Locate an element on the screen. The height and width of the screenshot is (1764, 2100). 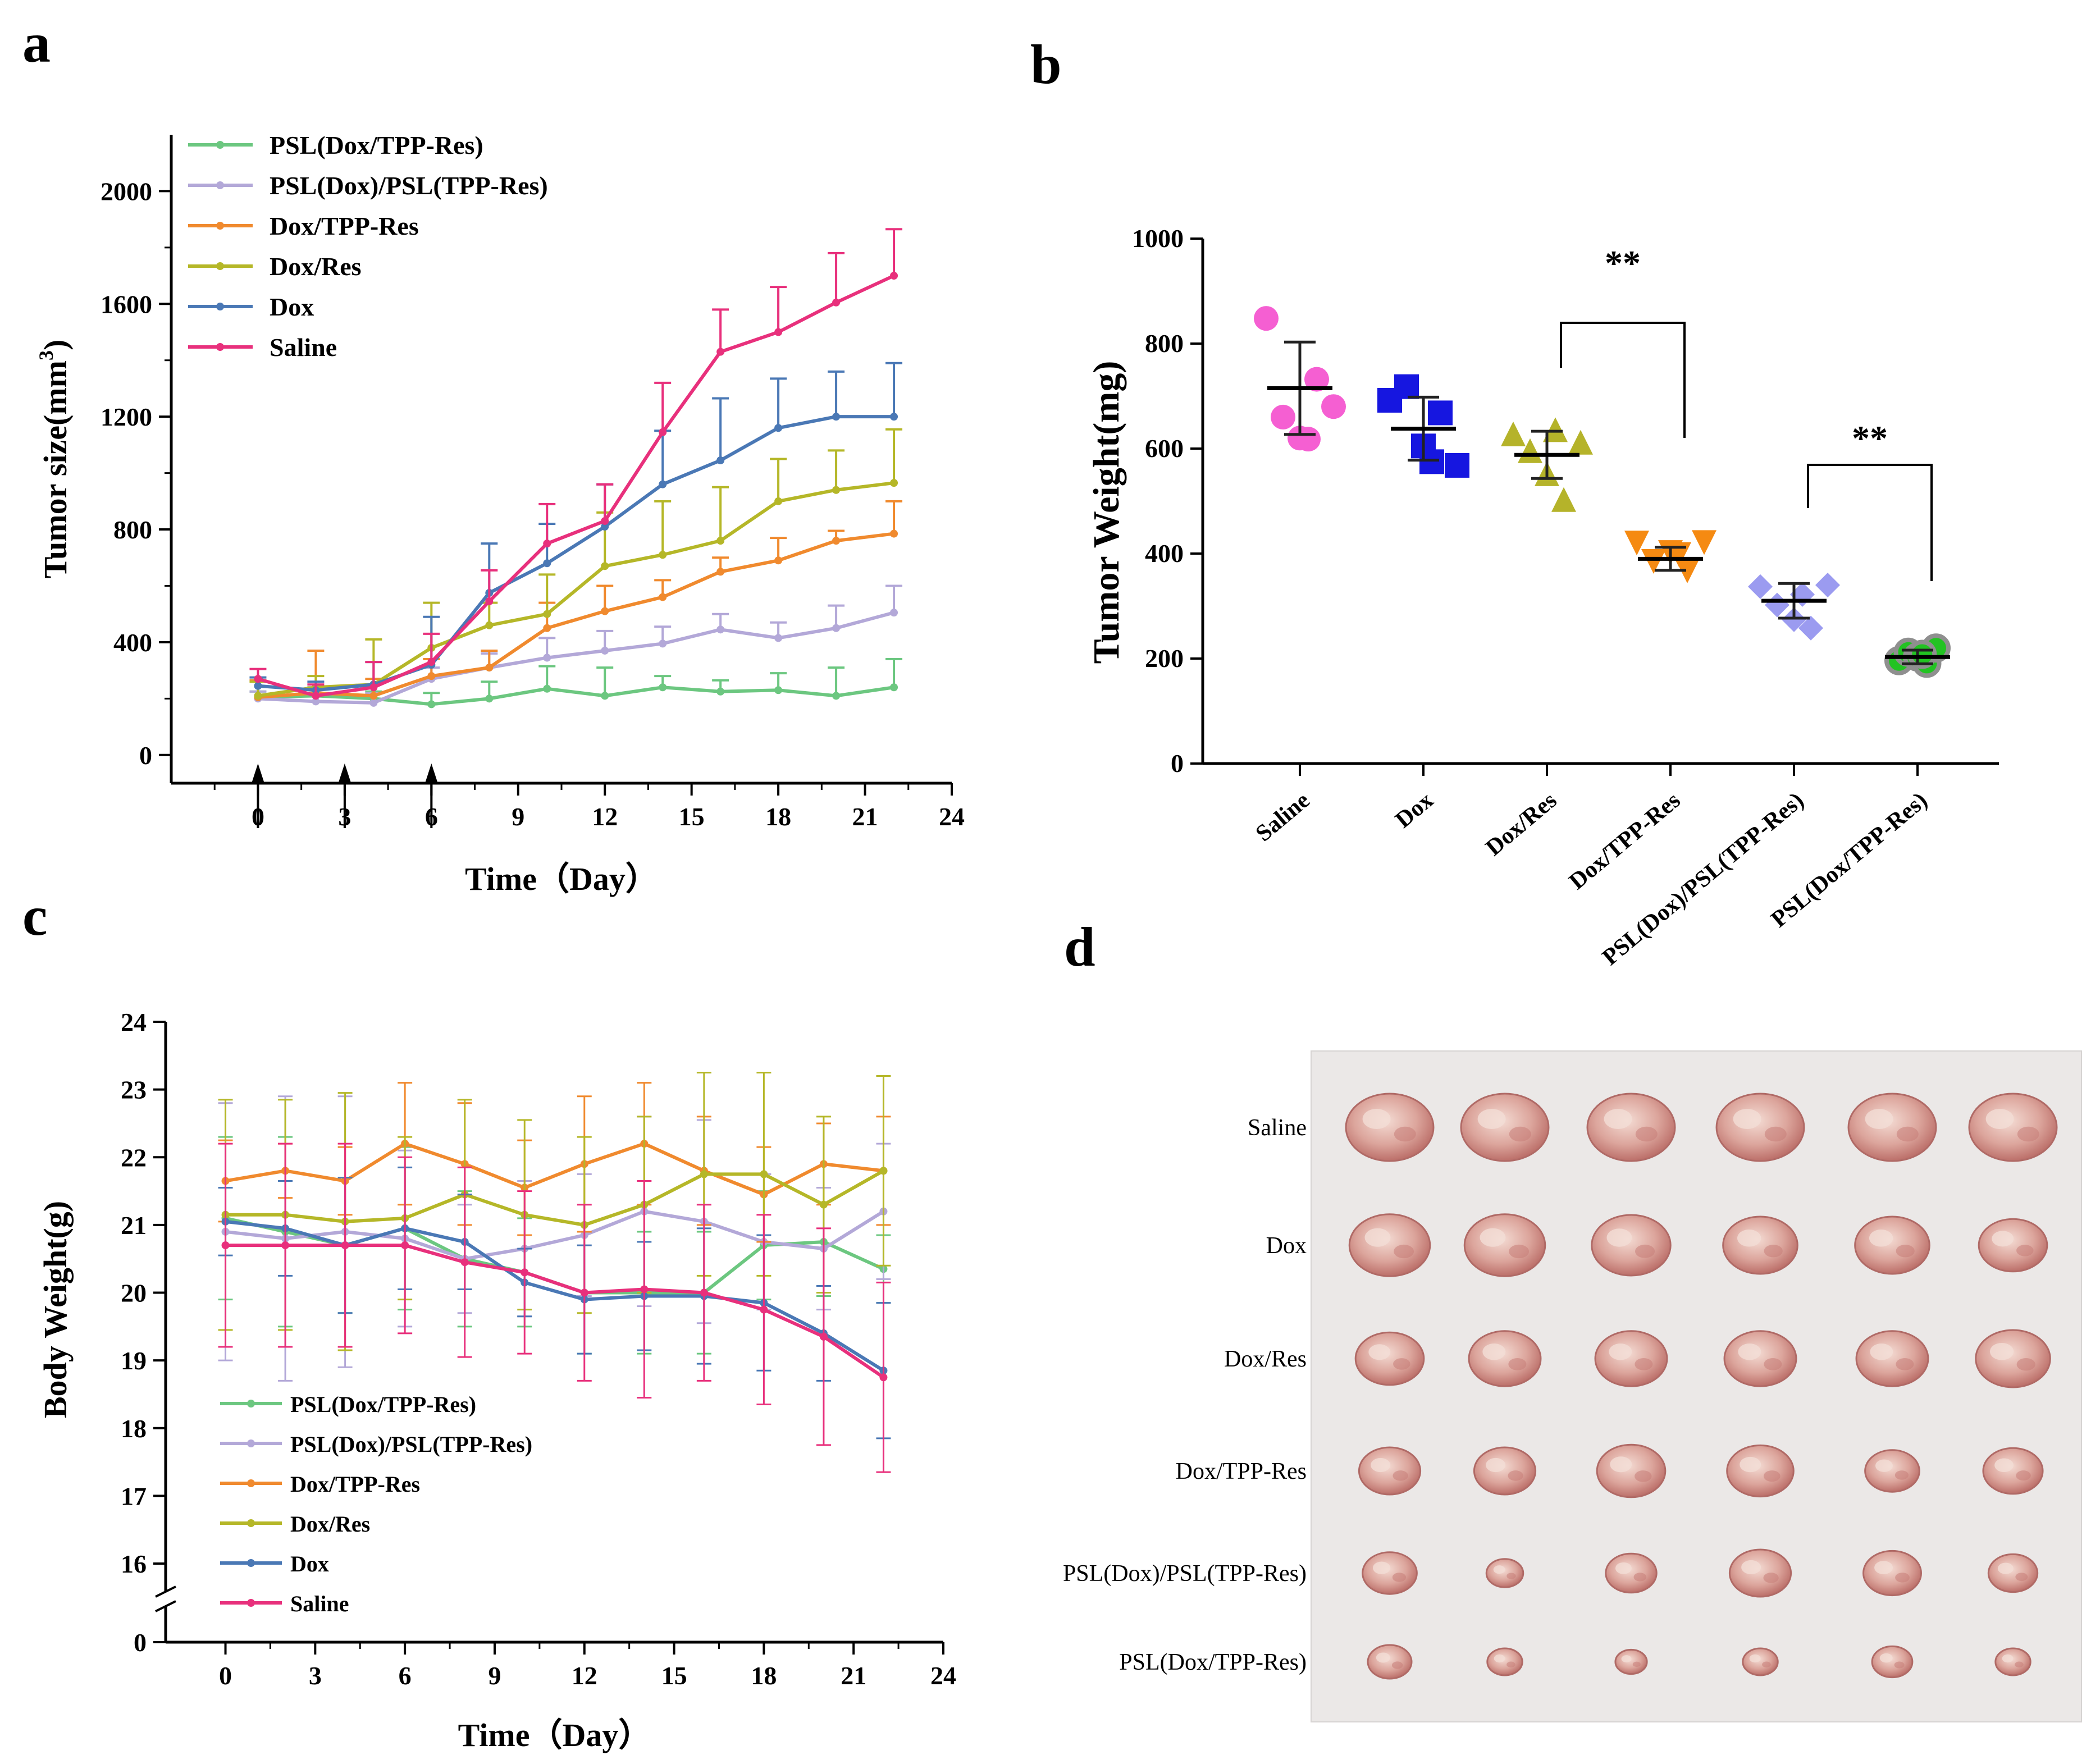
x-tick-label: Dox/TPP-Res is located at coordinates (1624, 840).